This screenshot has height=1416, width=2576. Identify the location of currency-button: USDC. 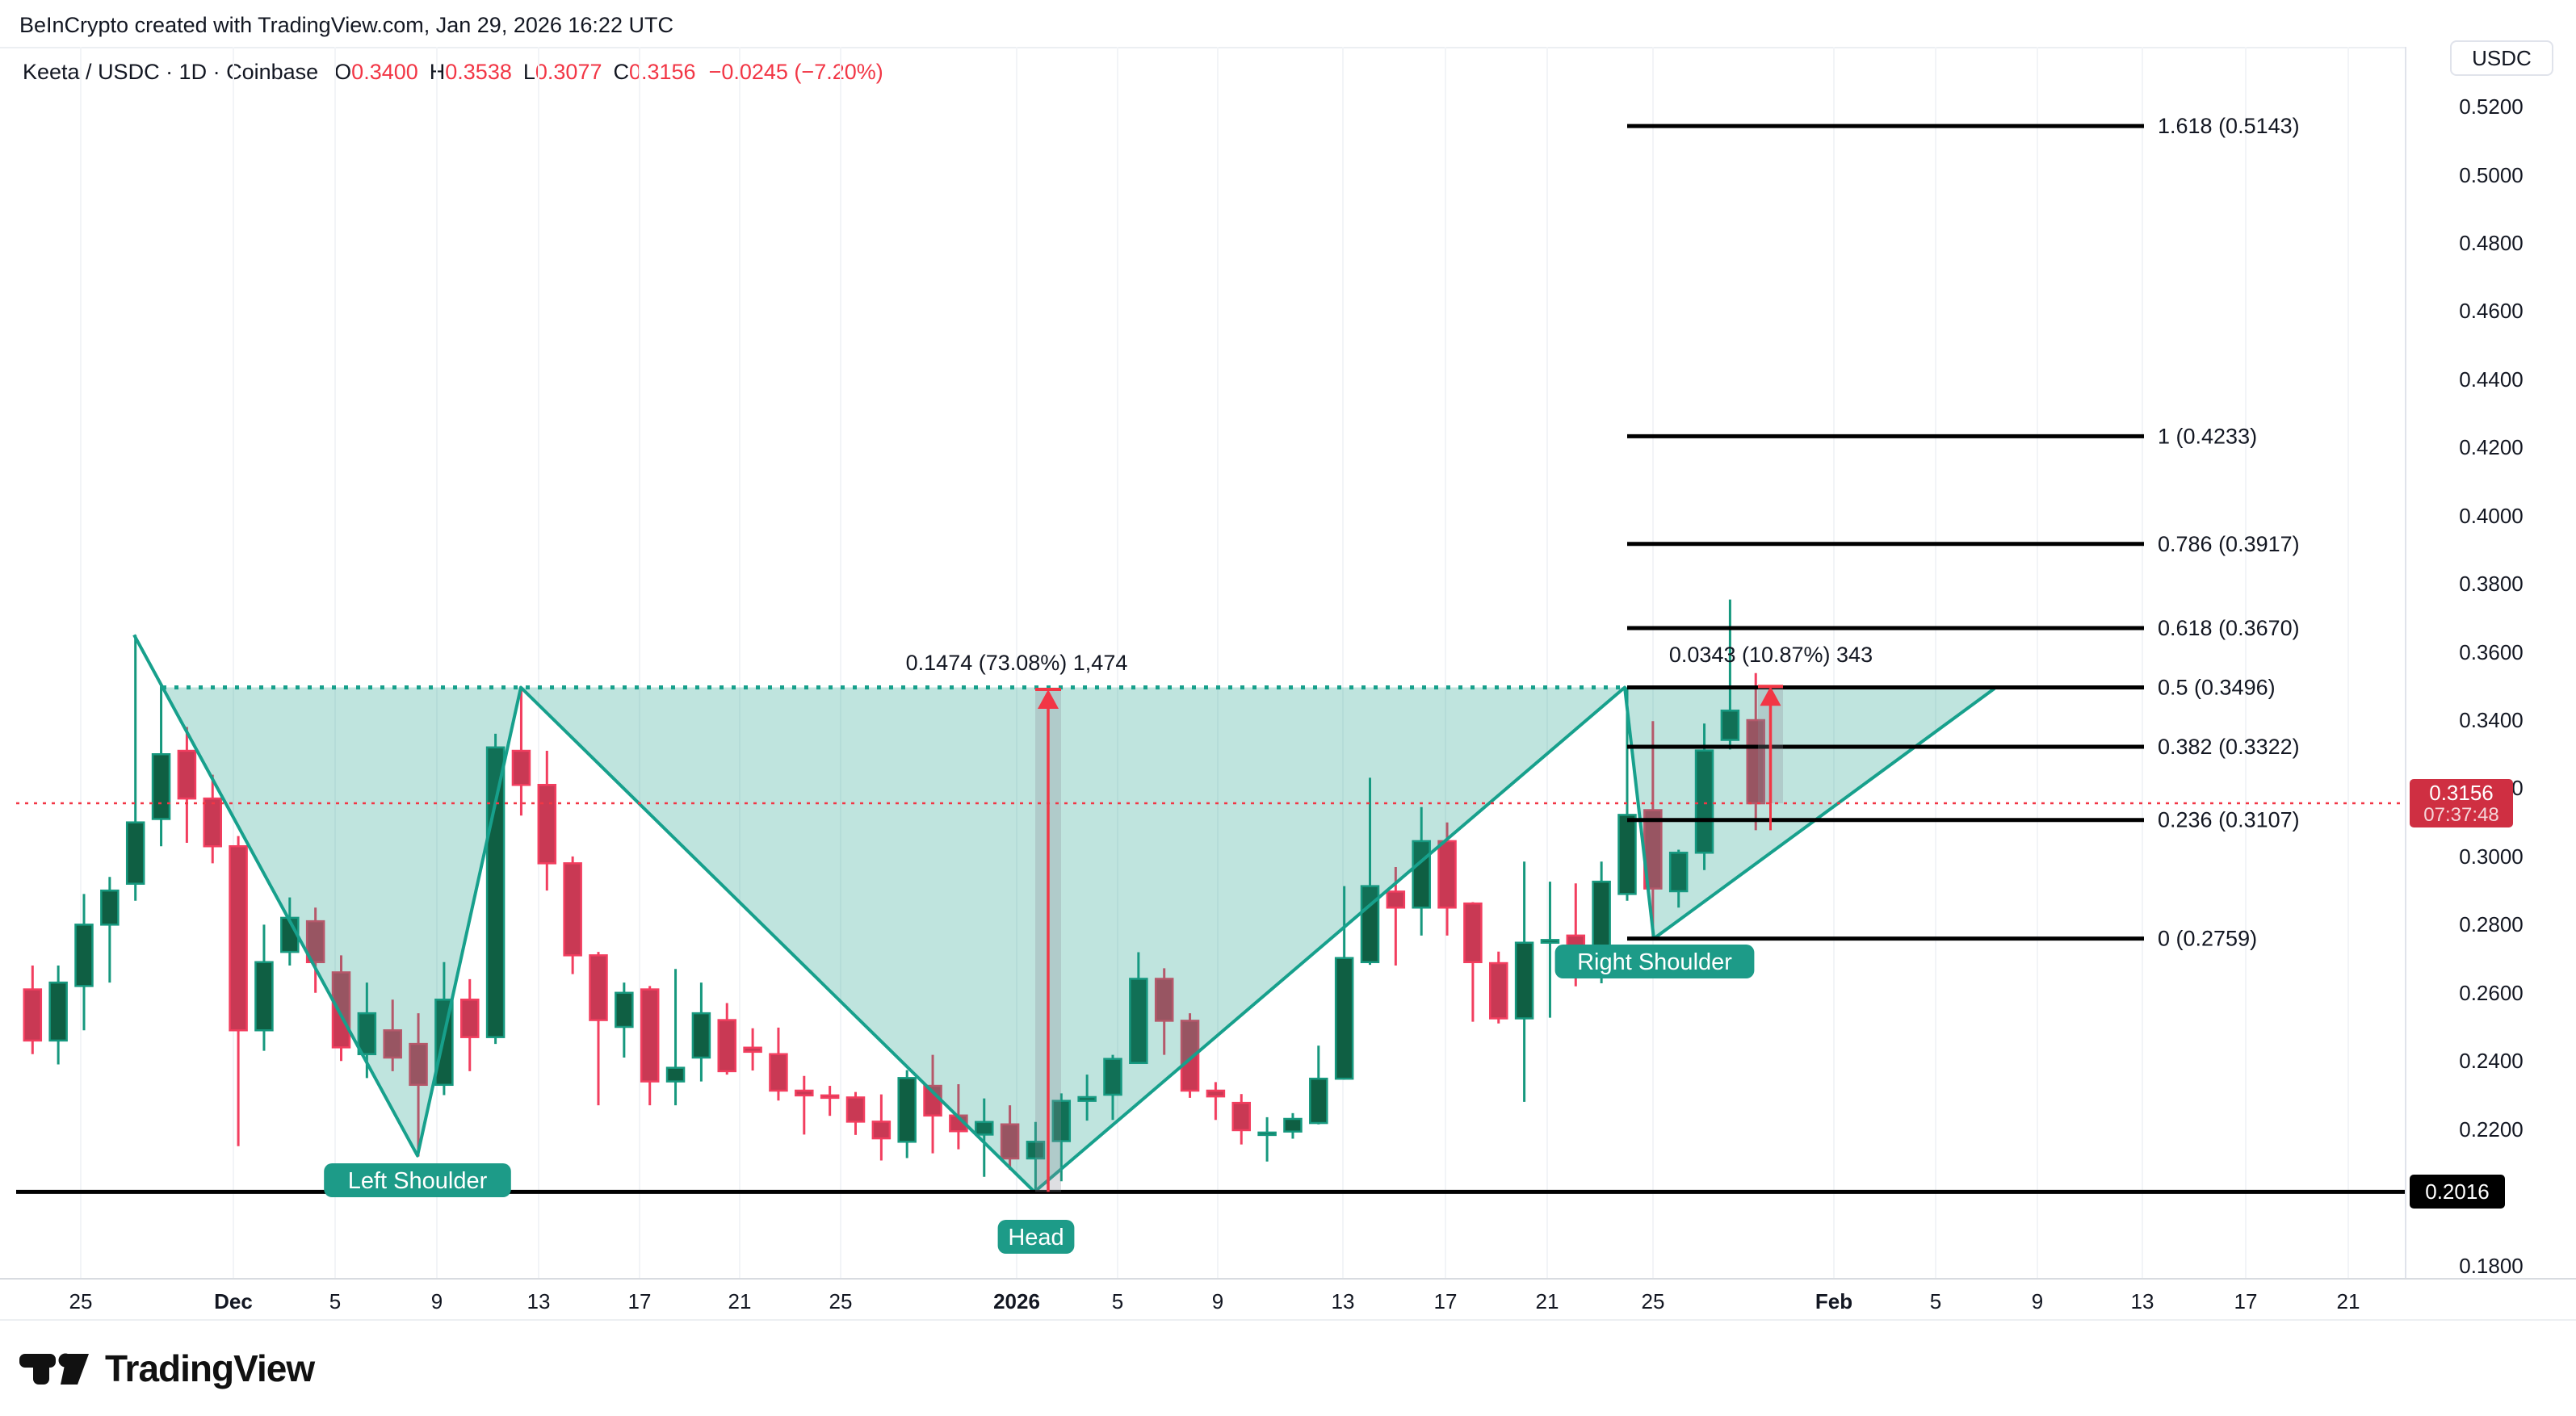
(2501, 58).